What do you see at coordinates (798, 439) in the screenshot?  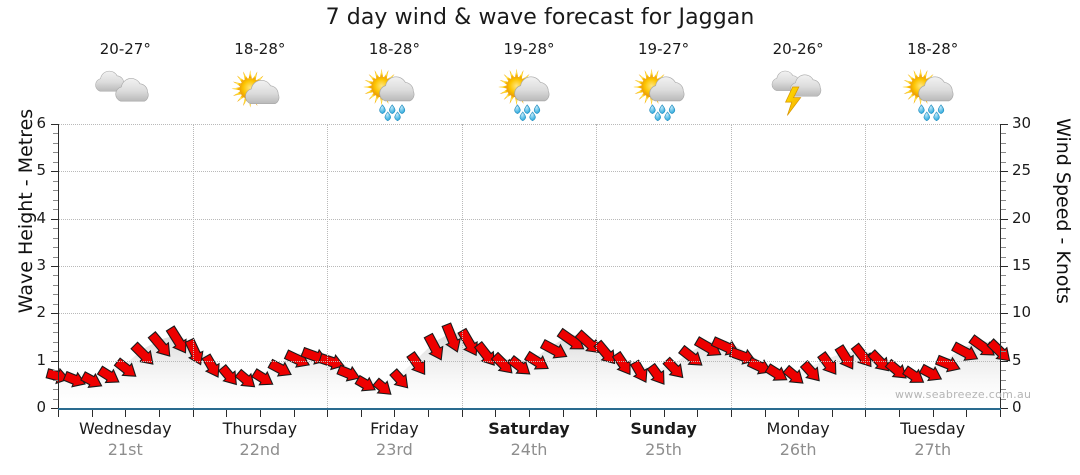 I see `day-label-monday: Monday 26th` at bounding box center [798, 439].